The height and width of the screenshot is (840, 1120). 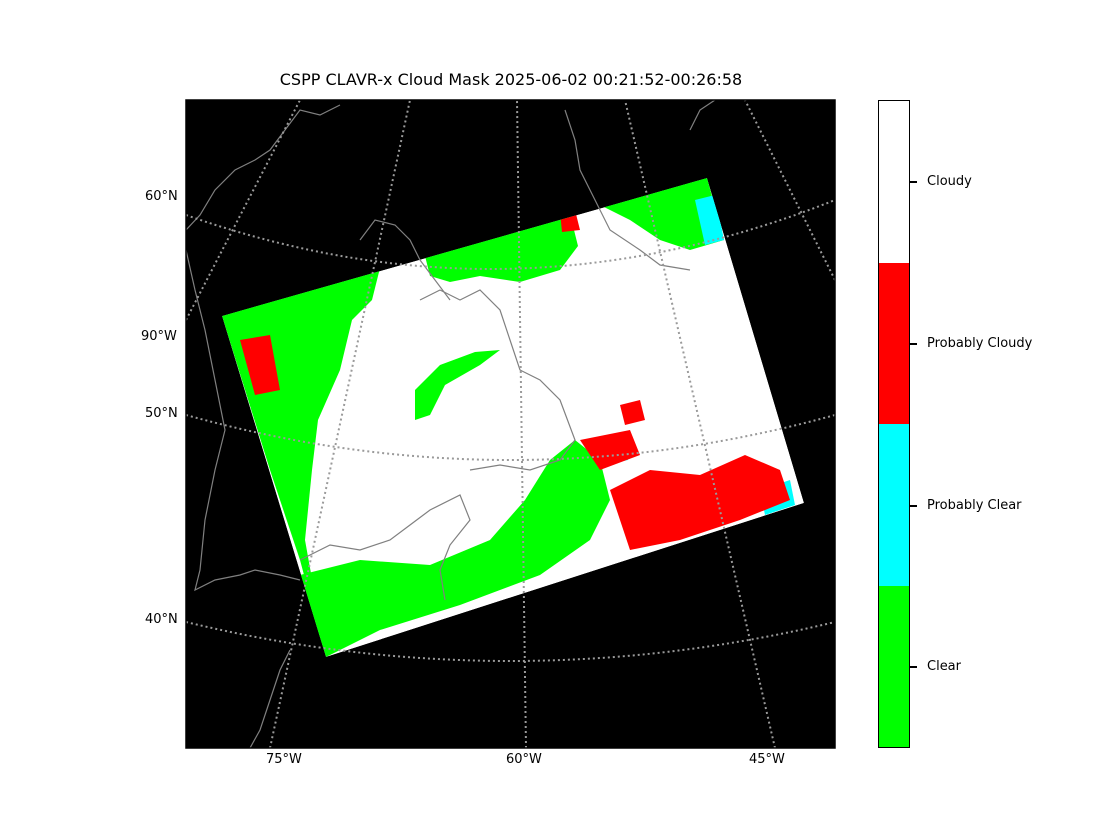 I want to click on clear-region-north, so click(x=501, y=248).